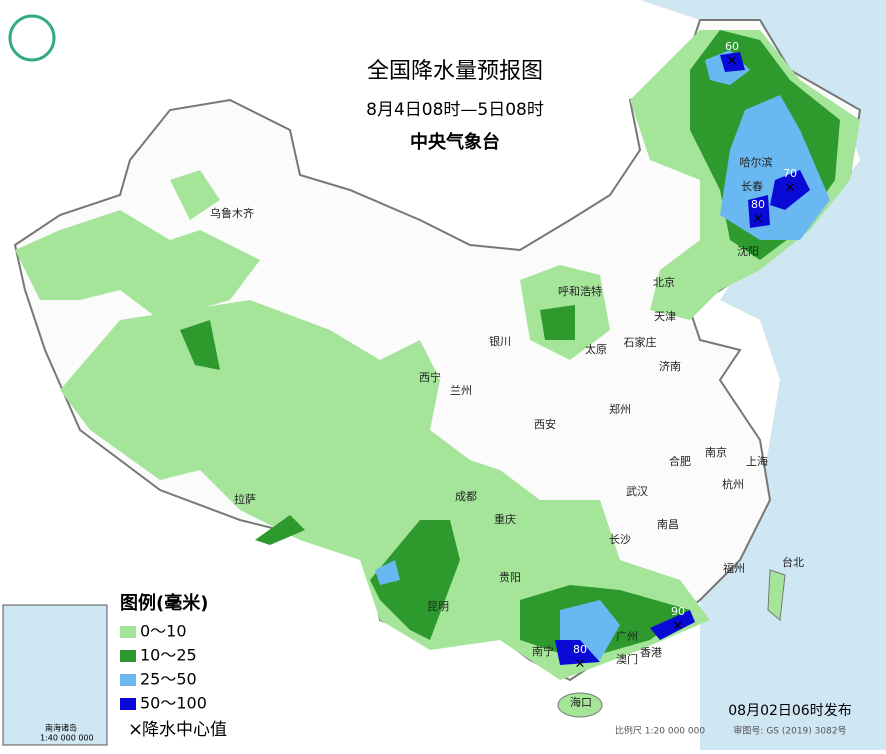  I want to click on hainan, so click(580, 705).